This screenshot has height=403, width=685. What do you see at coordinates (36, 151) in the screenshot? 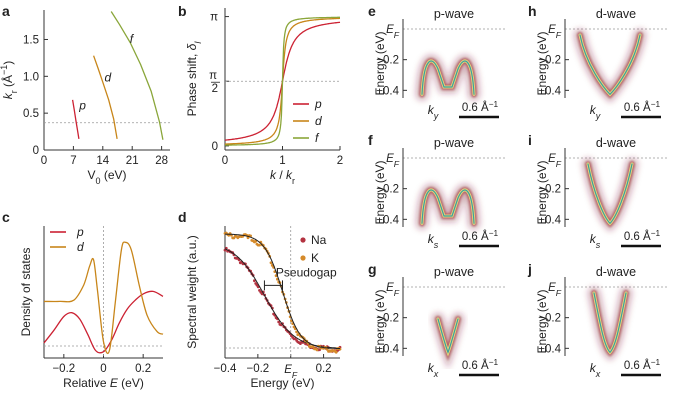
I see `y-tick-label: 0` at bounding box center [36, 151].